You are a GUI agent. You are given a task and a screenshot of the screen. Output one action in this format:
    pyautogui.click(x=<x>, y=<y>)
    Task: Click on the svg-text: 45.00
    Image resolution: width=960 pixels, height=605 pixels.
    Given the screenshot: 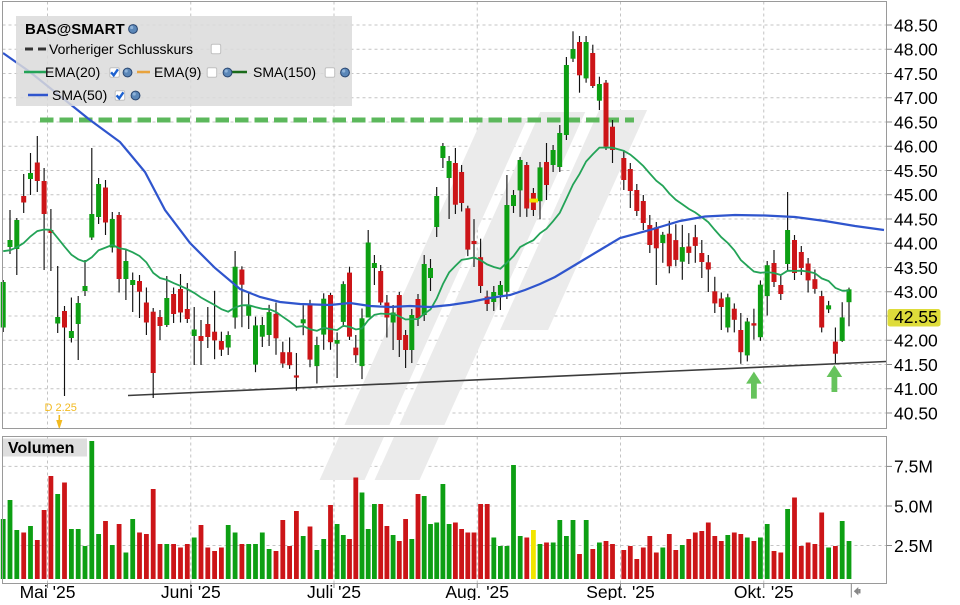 What is the action you would take?
    pyautogui.click(x=916, y=195)
    